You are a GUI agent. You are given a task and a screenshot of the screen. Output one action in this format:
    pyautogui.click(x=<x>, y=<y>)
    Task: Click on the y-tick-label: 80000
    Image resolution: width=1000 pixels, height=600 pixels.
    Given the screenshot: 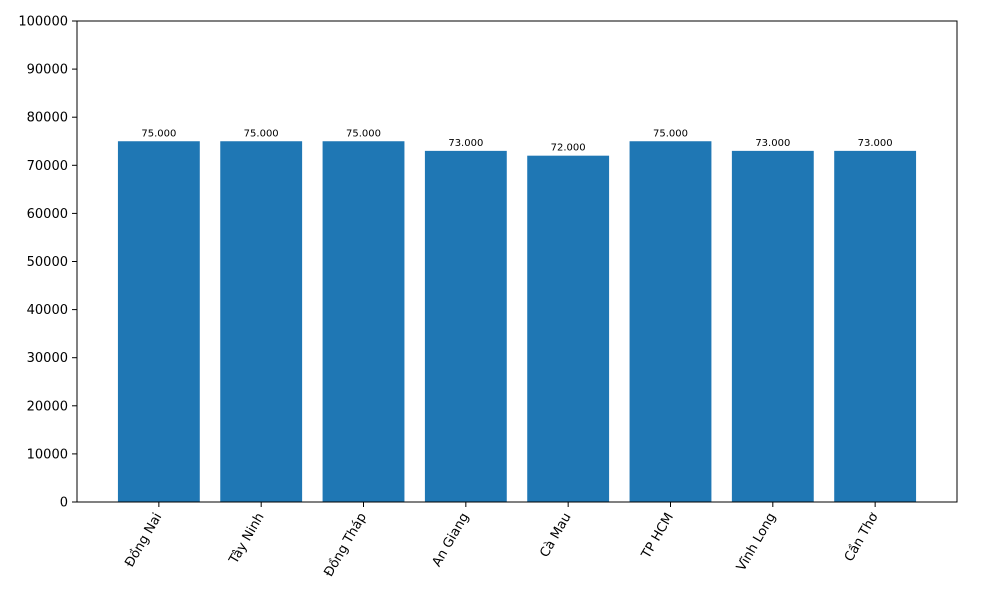 What is the action you would take?
    pyautogui.click(x=47, y=118)
    